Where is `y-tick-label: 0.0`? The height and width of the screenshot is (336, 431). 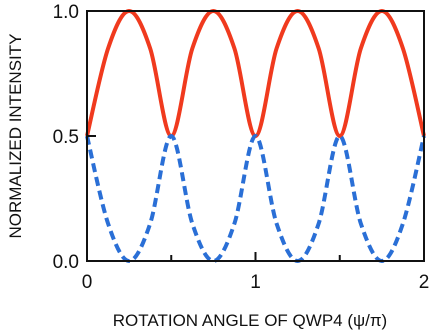 y-tick-label: 0.0 is located at coordinates (66, 262).